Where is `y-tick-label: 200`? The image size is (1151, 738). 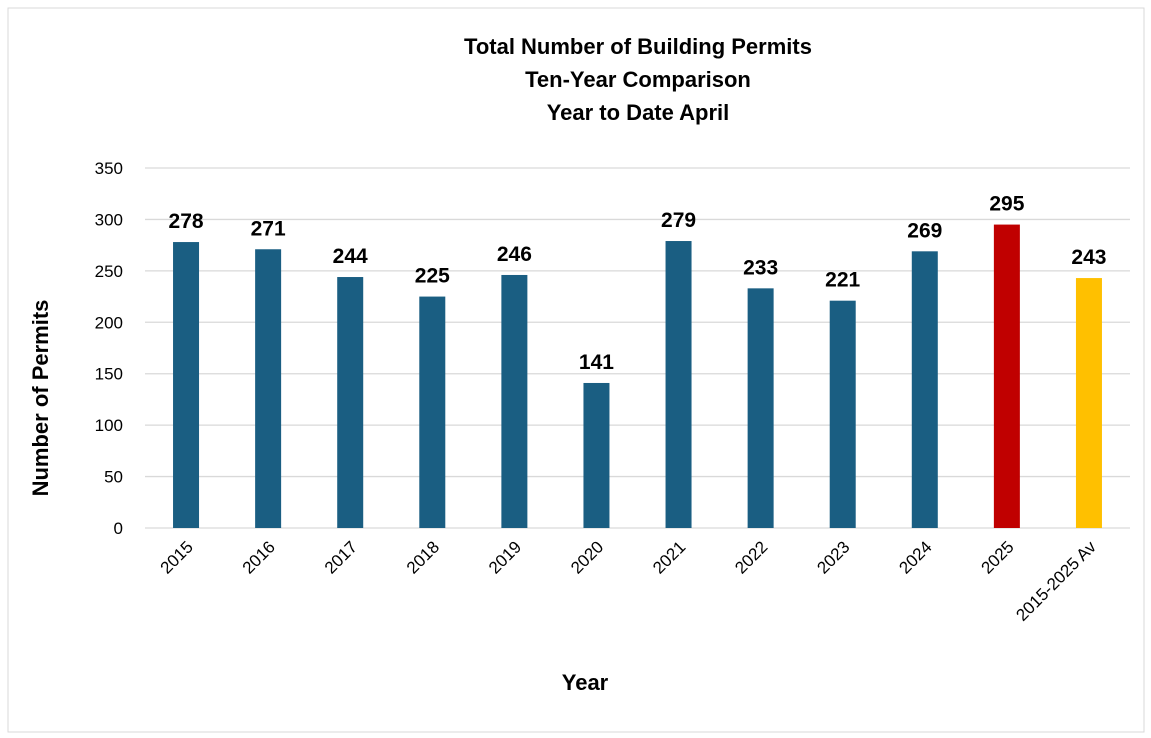 y-tick-label: 200 is located at coordinates (109, 322).